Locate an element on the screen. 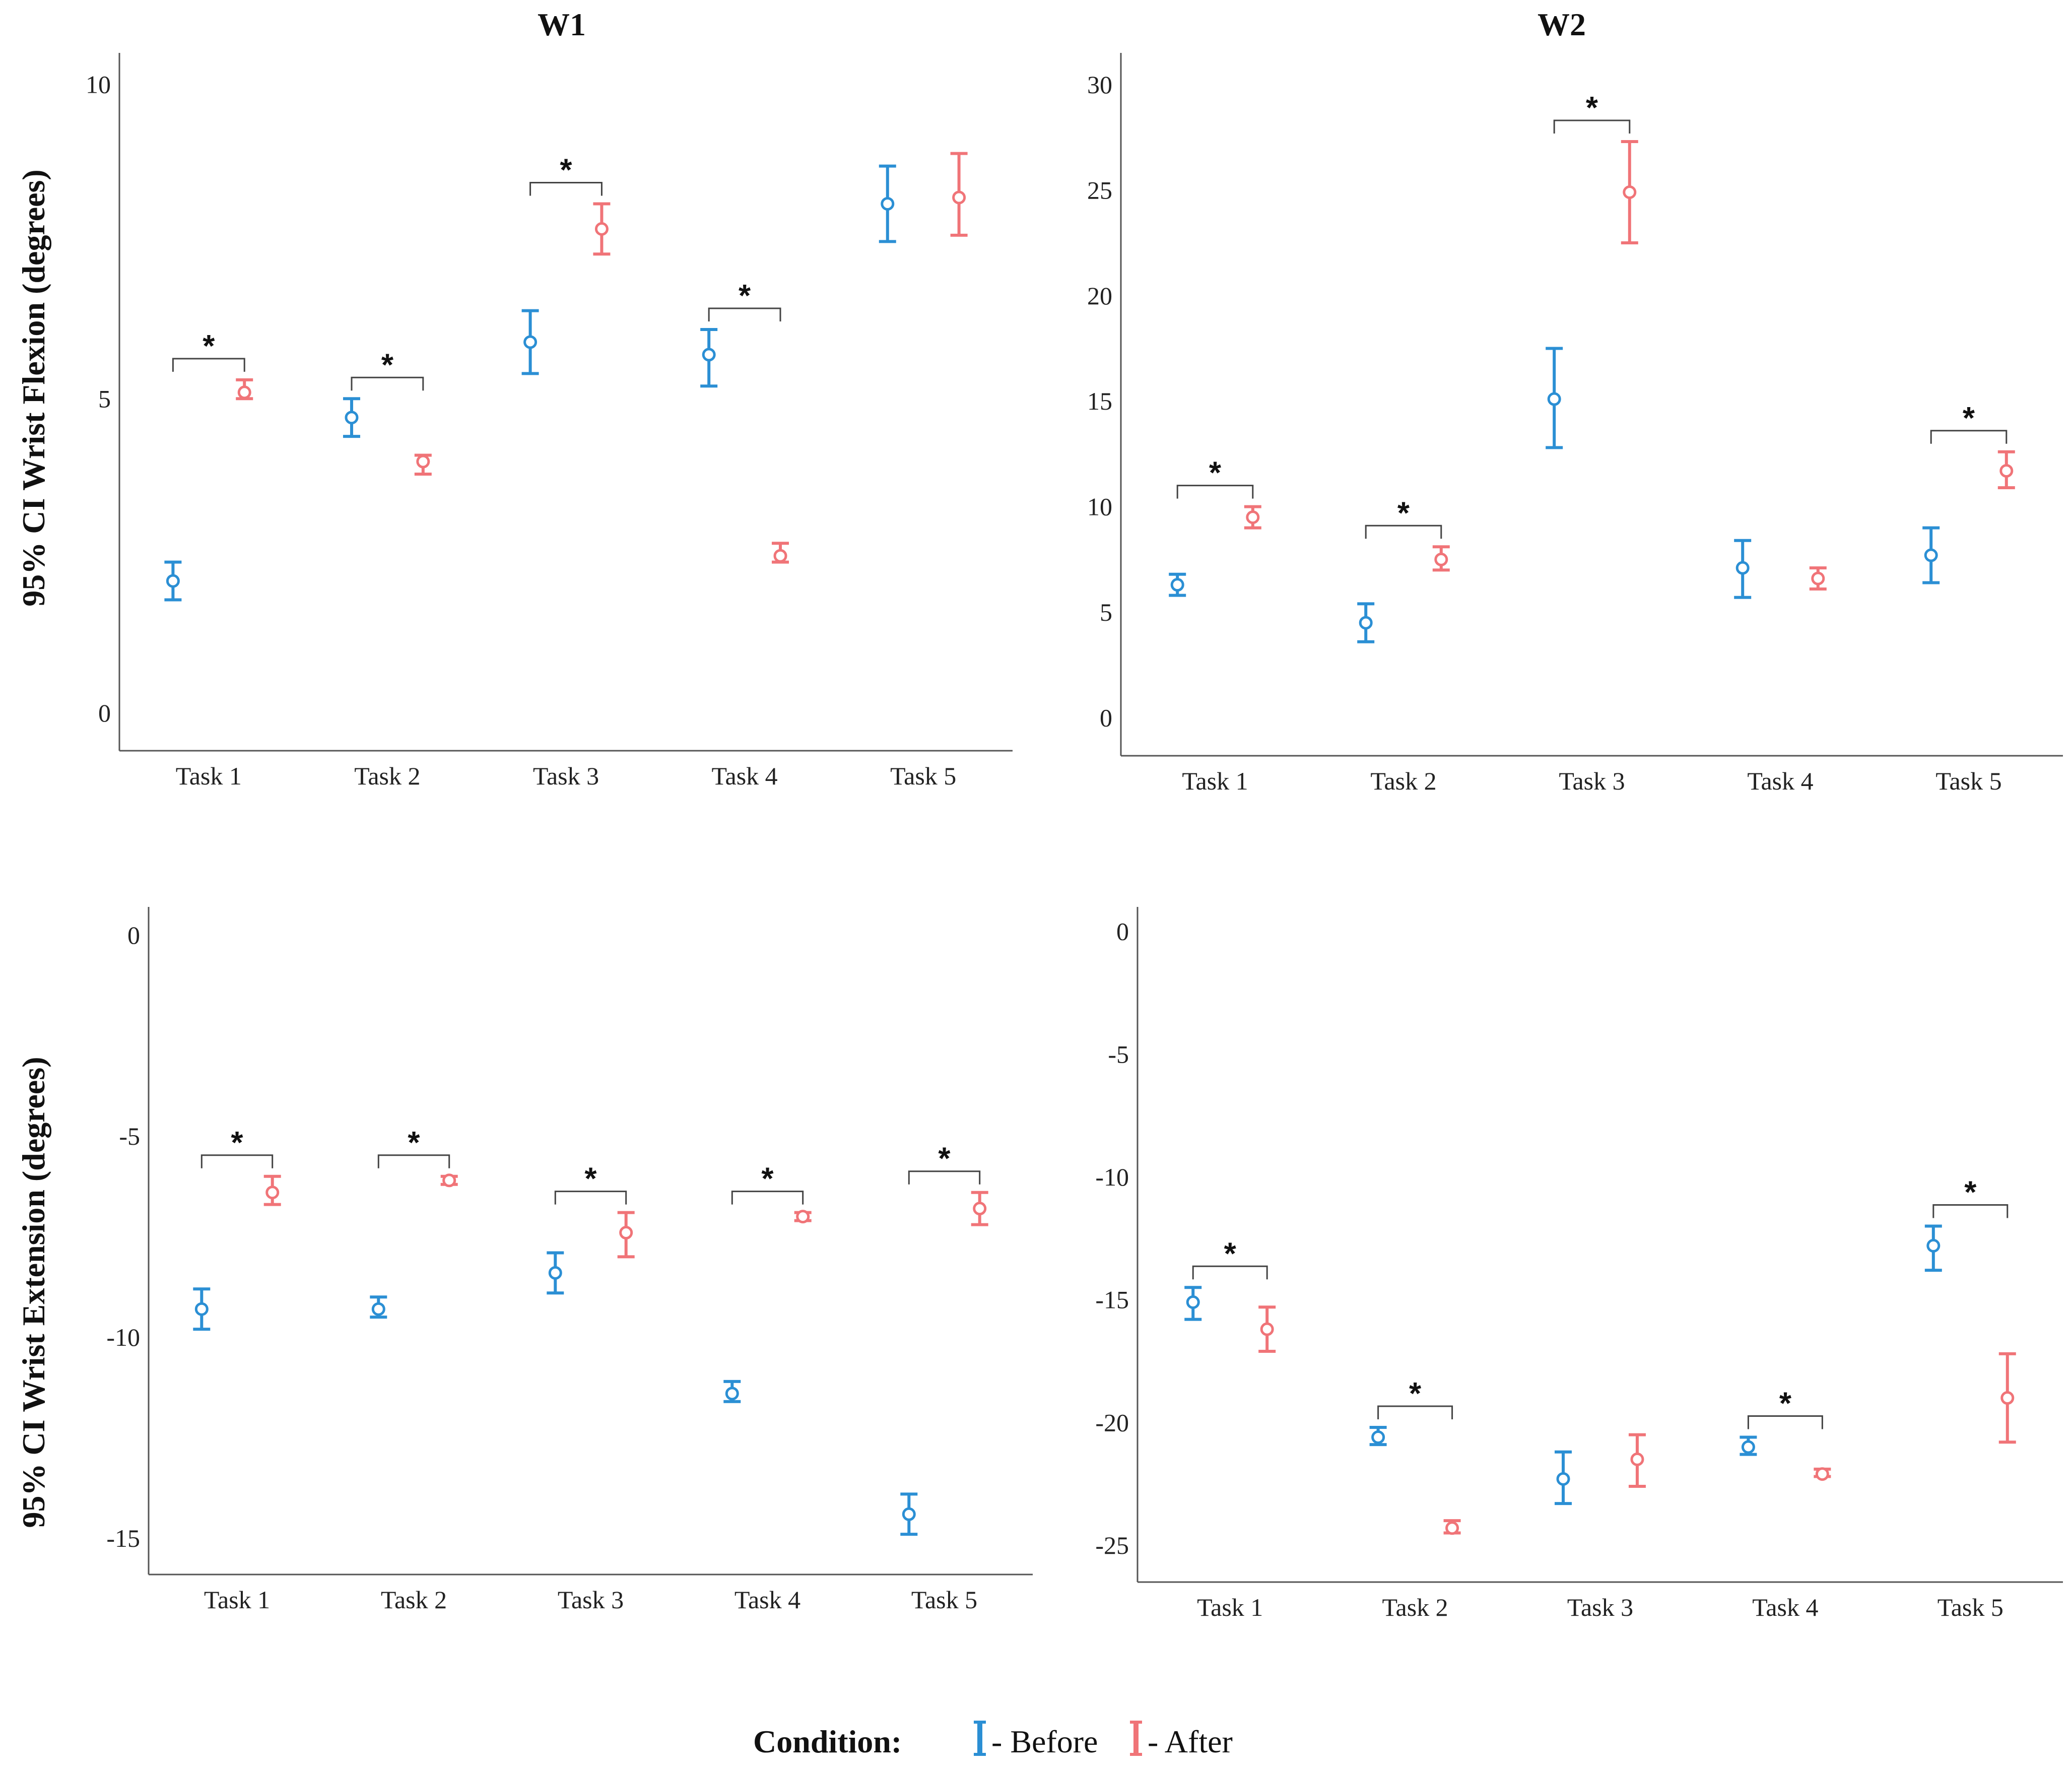  row-label-extension: 95% CI Wrist Extension (degrees) is located at coordinates (33, 1292).